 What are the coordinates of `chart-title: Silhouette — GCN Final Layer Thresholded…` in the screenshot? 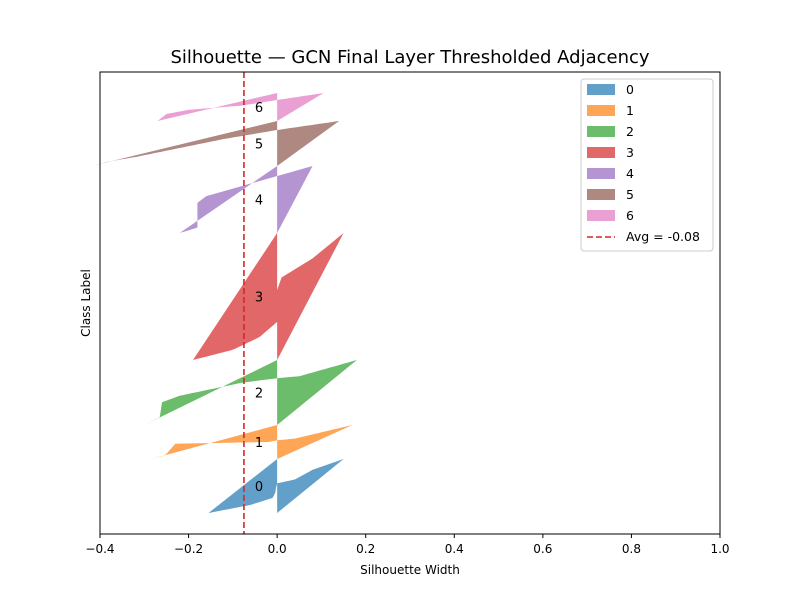 It's located at (409, 57).